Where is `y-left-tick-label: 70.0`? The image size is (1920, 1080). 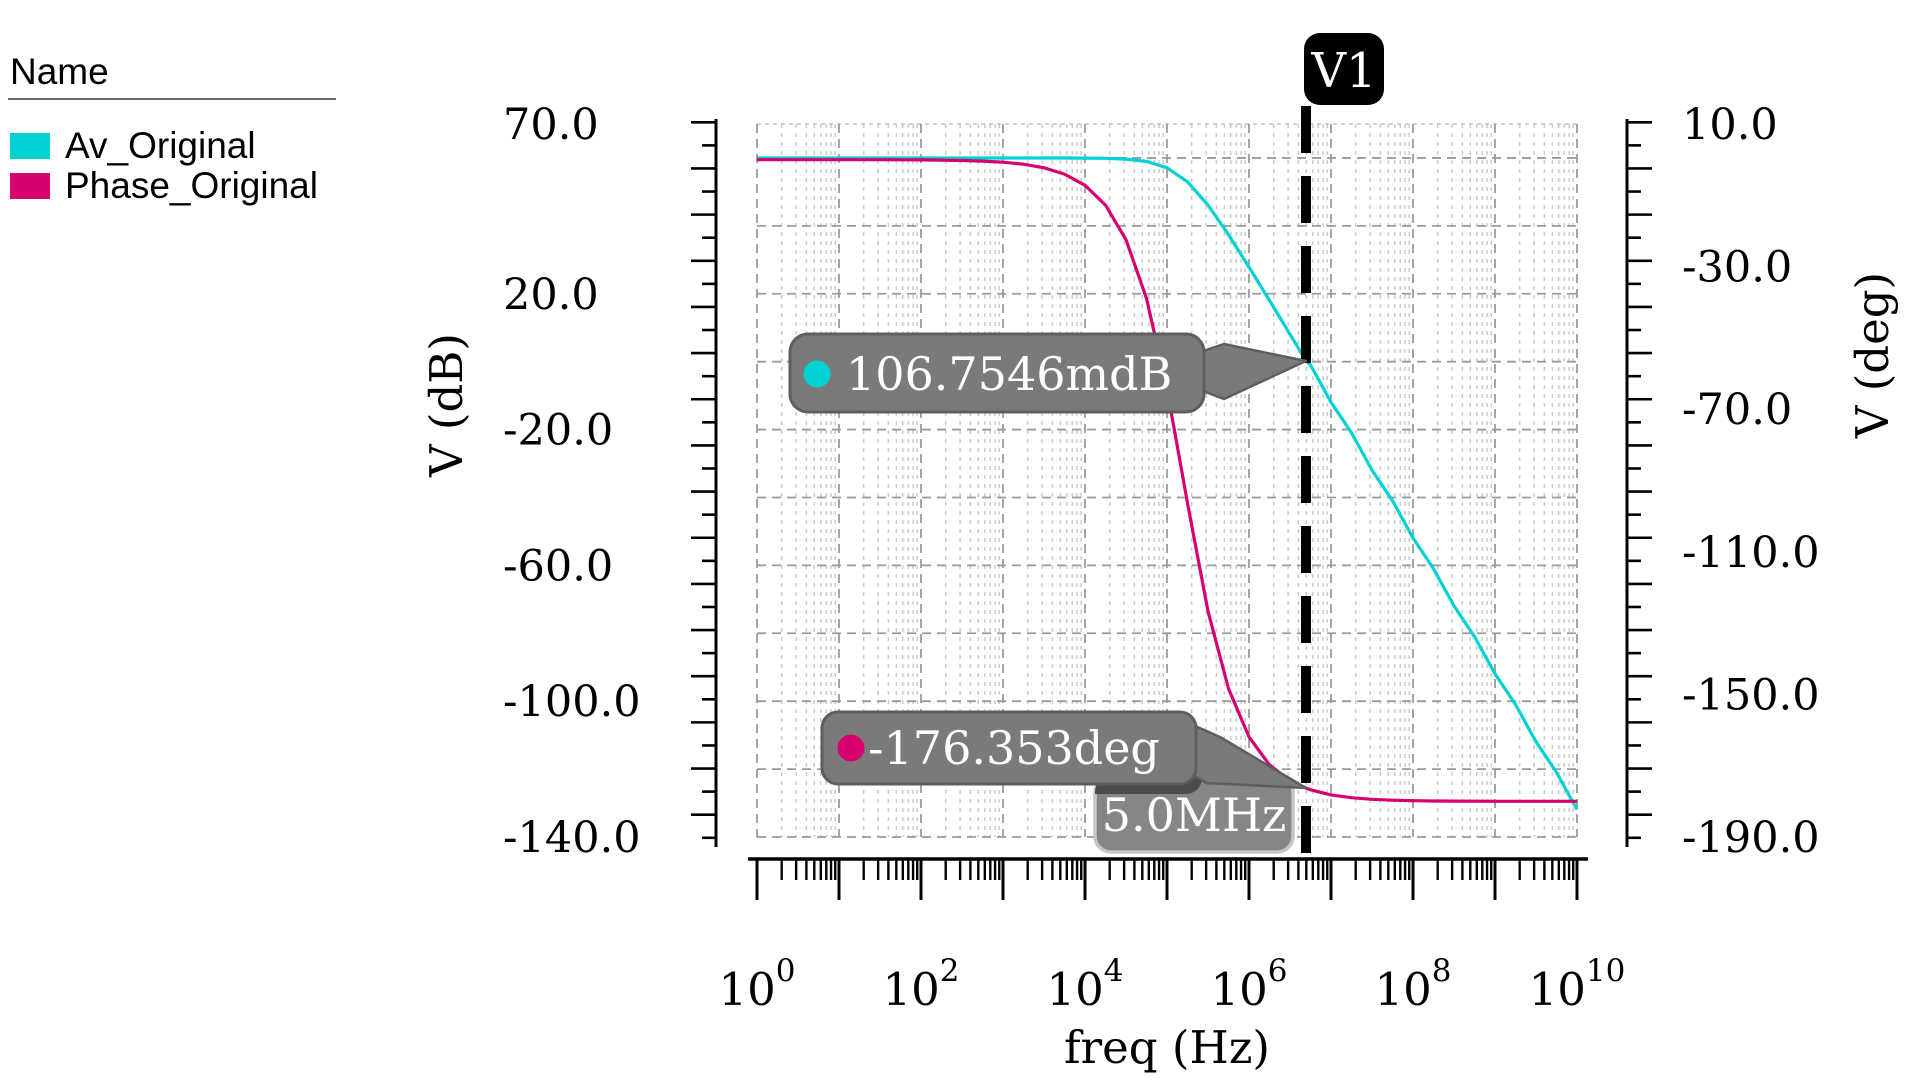 y-left-tick-label: 70.0 is located at coordinates (551, 125).